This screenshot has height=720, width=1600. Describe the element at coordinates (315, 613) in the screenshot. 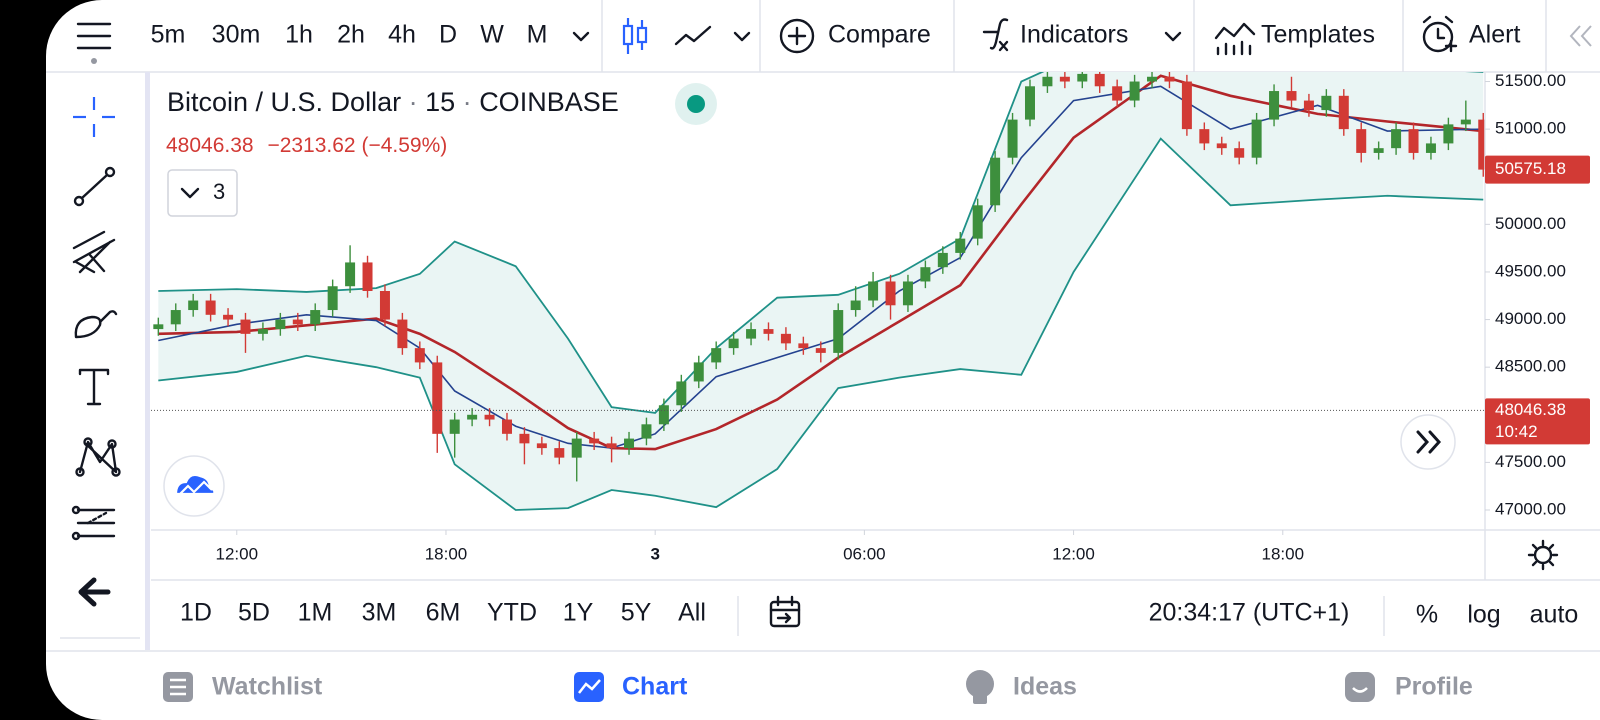

I see `range-button: 1M` at that location.